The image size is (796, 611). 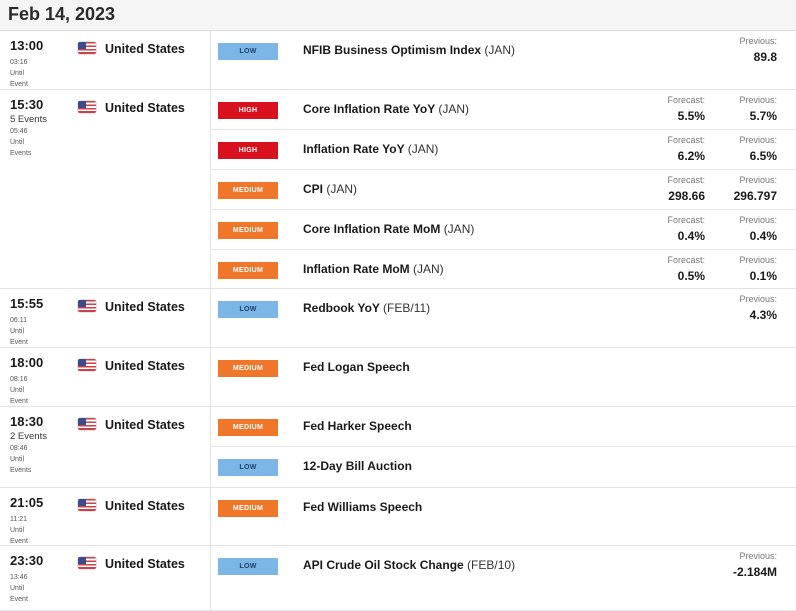 I want to click on countdown: 11:21 Until Event, so click(x=19, y=530).